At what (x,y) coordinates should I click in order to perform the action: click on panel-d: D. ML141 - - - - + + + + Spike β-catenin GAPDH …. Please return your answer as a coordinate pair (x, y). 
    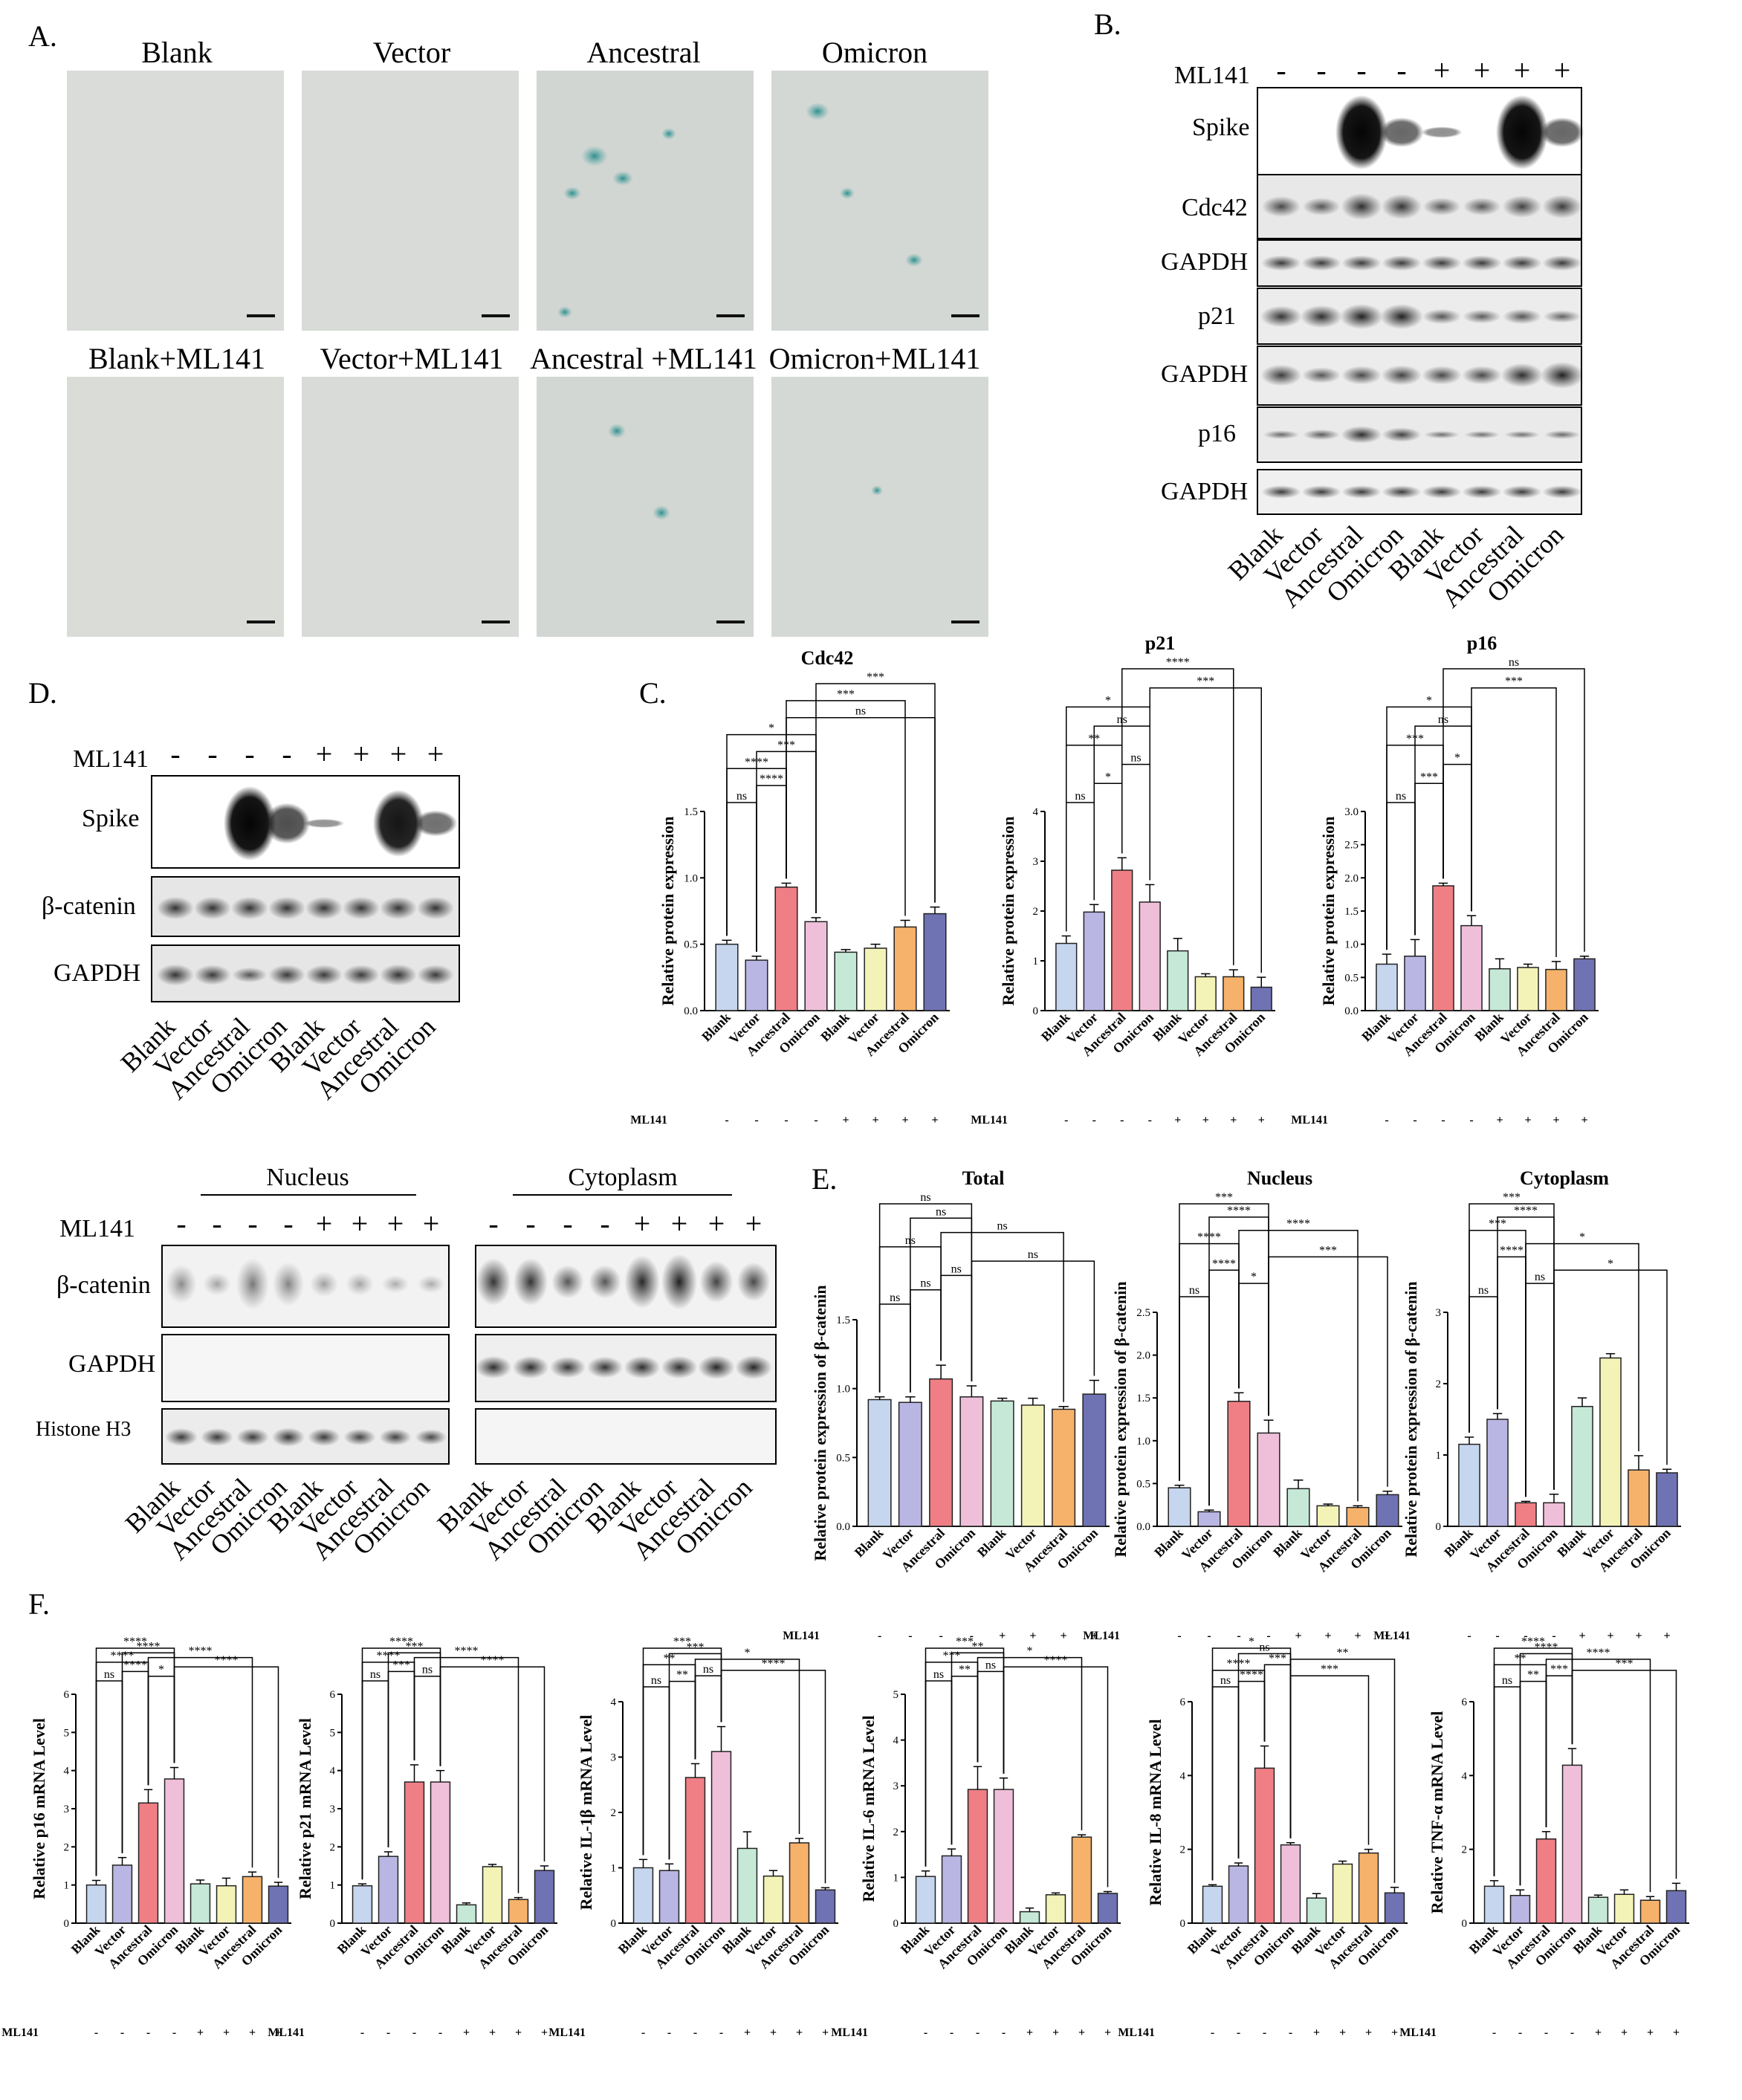
    Looking at the image, I should click on (244, 890).